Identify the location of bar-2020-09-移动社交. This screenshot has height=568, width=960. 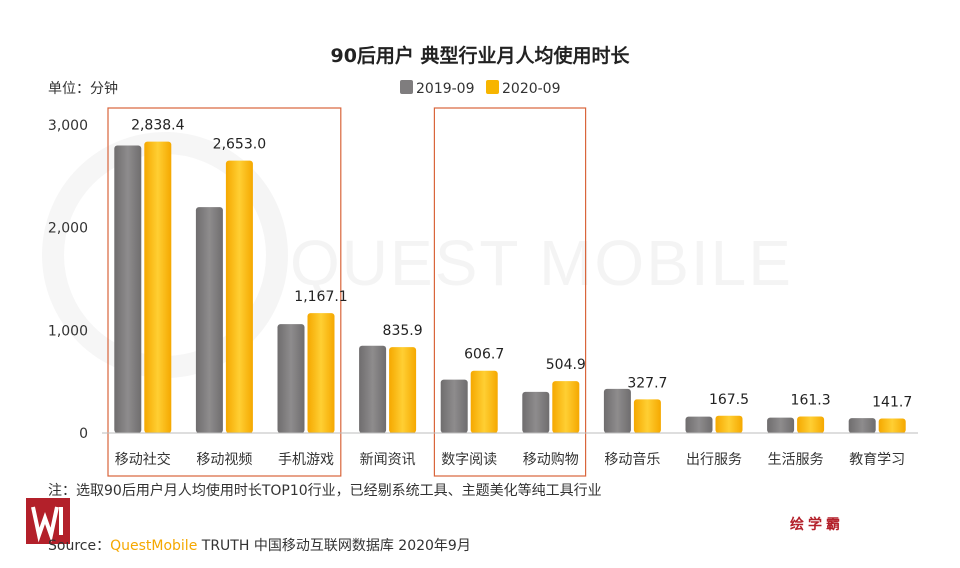
(158, 287).